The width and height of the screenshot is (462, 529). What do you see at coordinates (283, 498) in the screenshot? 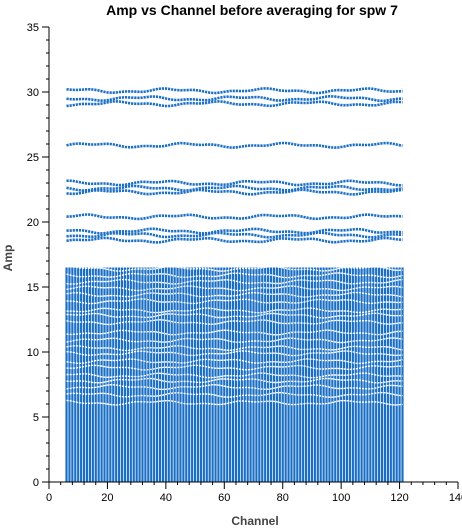
I see `x-tick-label: 80` at bounding box center [283, 498].